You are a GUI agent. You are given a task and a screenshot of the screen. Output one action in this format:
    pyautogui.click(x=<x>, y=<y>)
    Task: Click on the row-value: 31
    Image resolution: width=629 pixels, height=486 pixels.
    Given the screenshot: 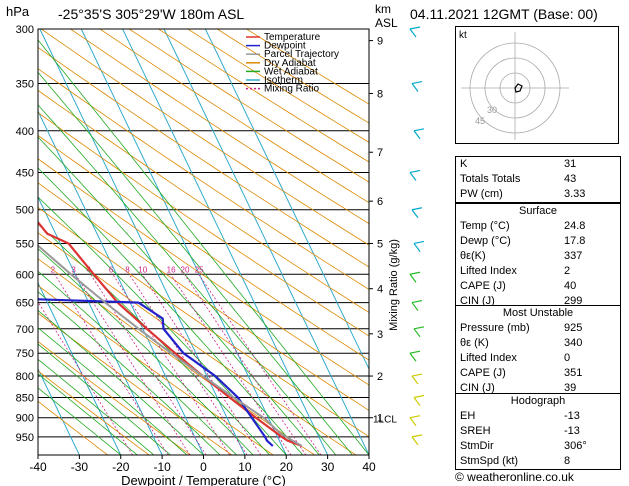 What is the action you would take?
    pyautogui.click(x=570, y=164)
    